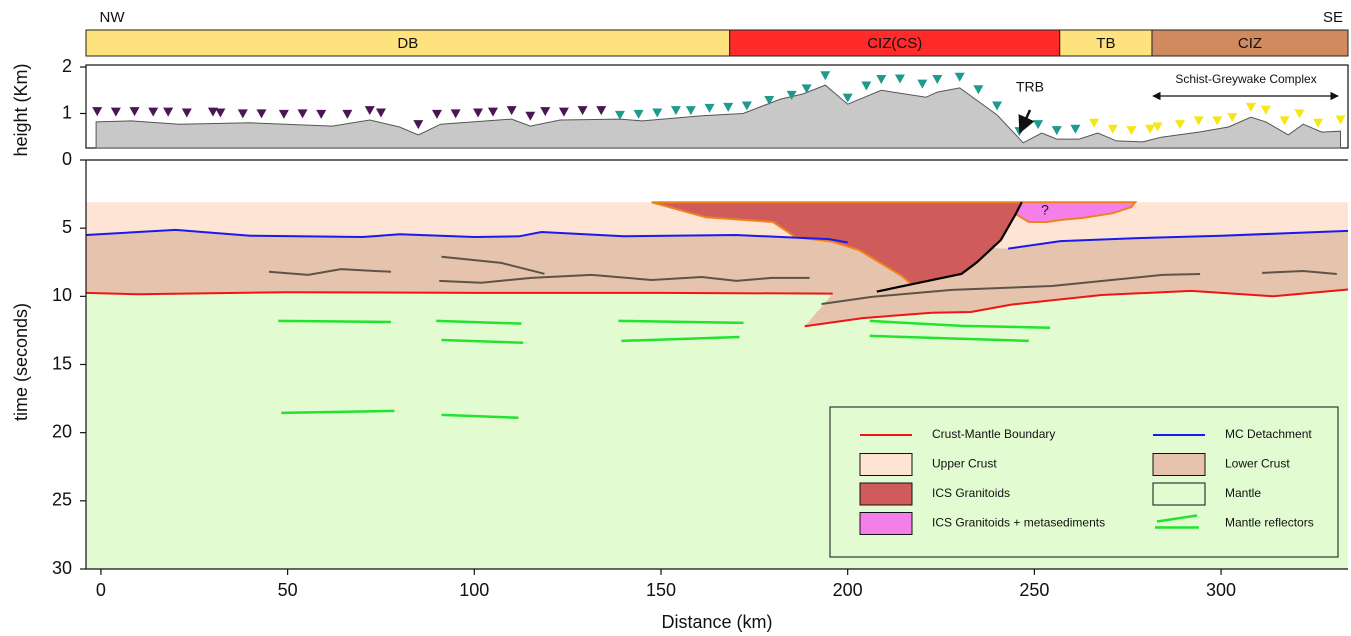  Describe the element at coordinates (1018, 523) in the screenshot. I see `legend-label: ICS Granitoids + metasediments` at that location.